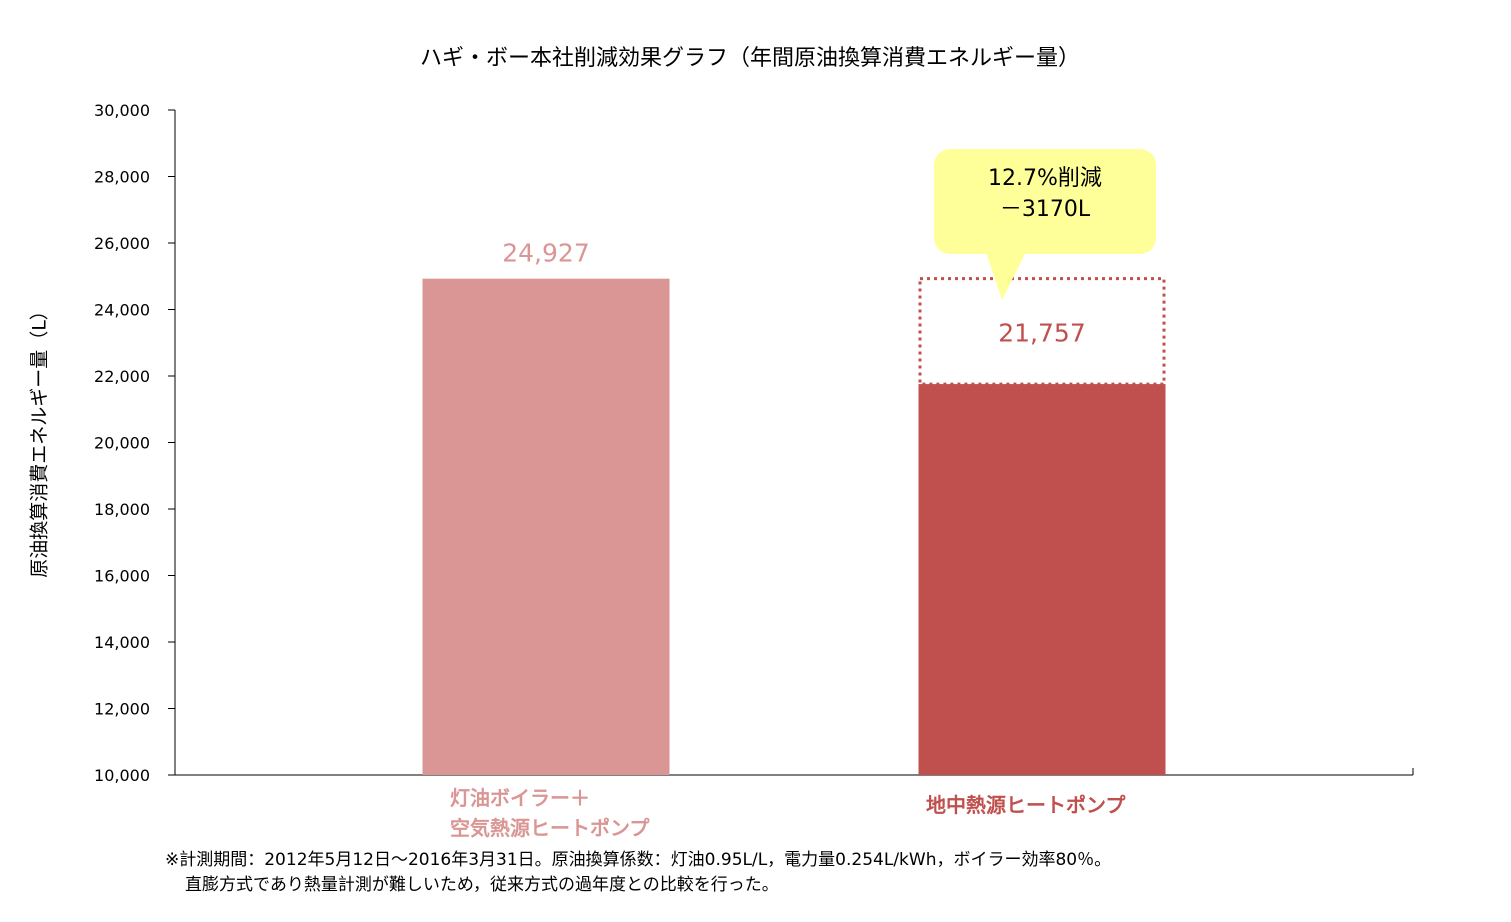 The height and width of the screenshot is (922, 1511). I want to click on category-label-2: 地中熱源ヒートポンプ, so click(1025, 805).